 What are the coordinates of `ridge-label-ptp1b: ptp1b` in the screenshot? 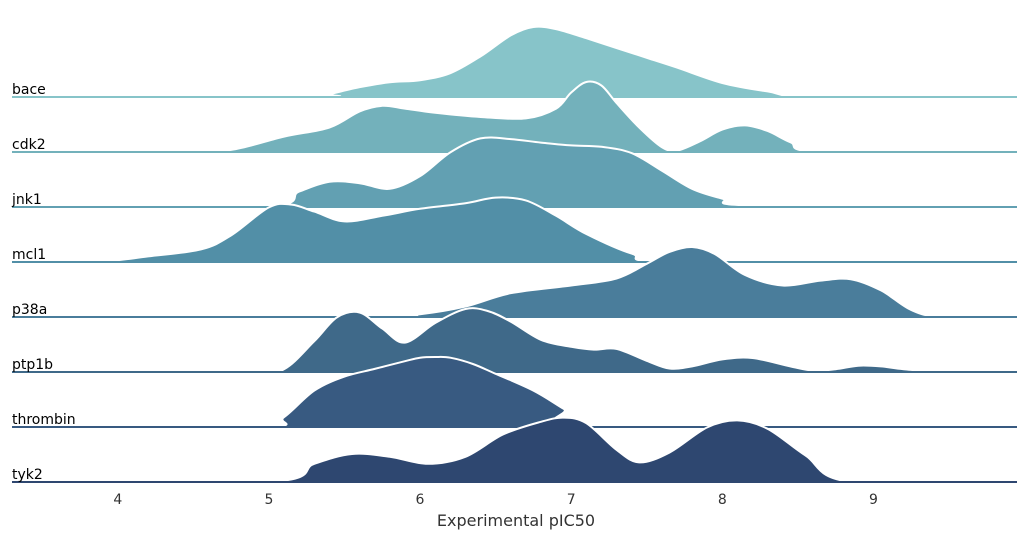 It's located at (32, 365).